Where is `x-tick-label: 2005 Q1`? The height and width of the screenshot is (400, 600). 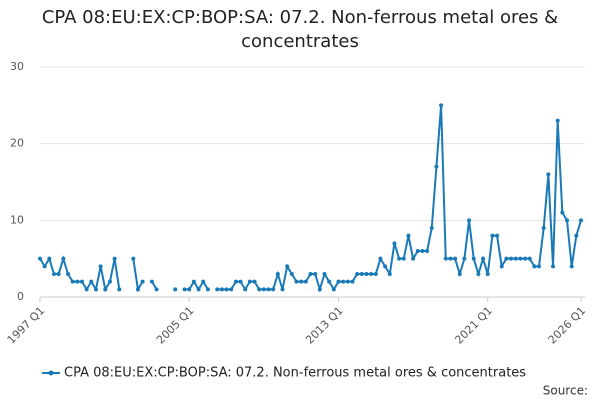 x-tick-label: 2005 Q1 is located at coordinates (175, 325).